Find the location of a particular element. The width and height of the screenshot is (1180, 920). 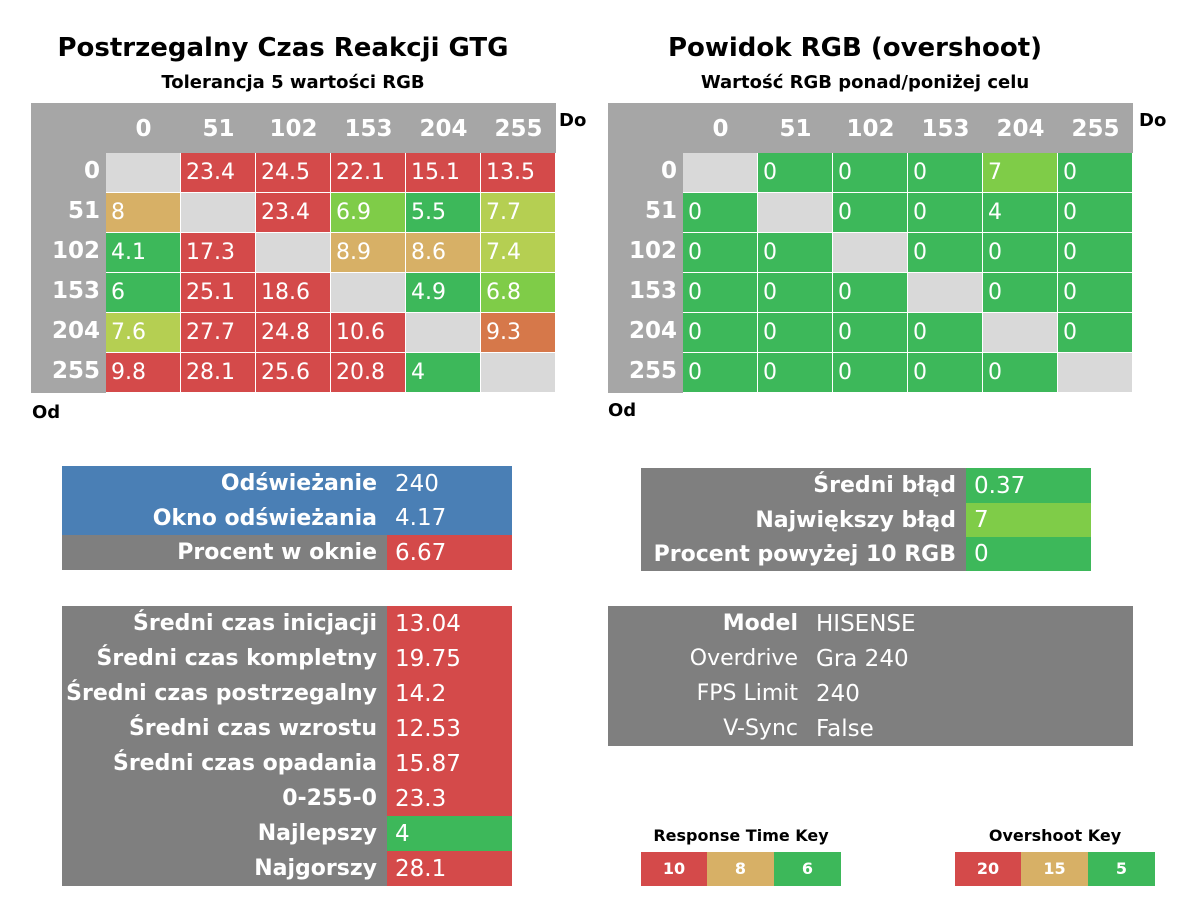

overshoot-col-header: 0 is located at coordinates (720, 129).